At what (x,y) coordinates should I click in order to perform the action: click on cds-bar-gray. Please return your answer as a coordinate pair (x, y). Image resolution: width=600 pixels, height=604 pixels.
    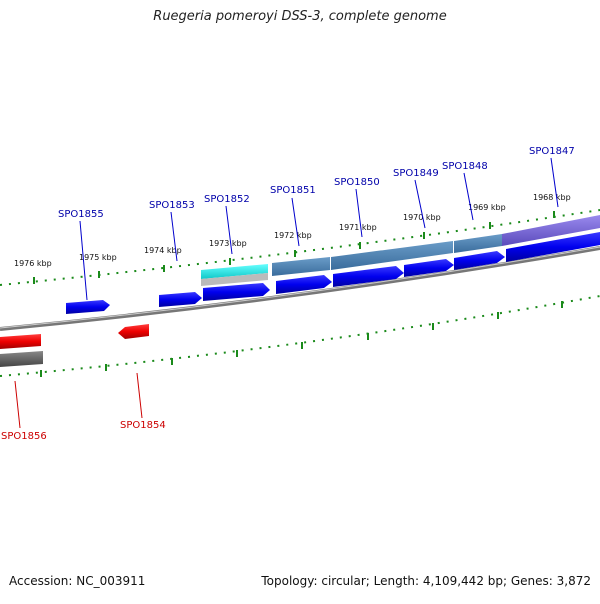
    Looking at the image, I should click on (234, 279).